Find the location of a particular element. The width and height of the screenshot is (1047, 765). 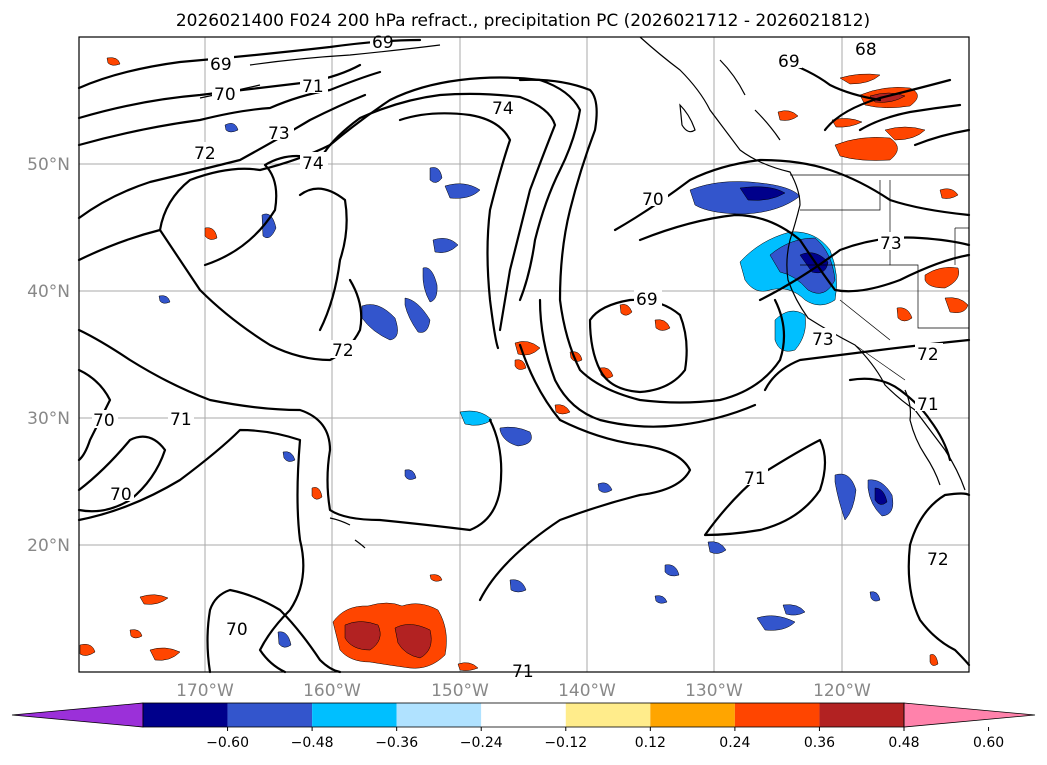

lon-label-140w: 140°W is located at coordinates (587, 691).